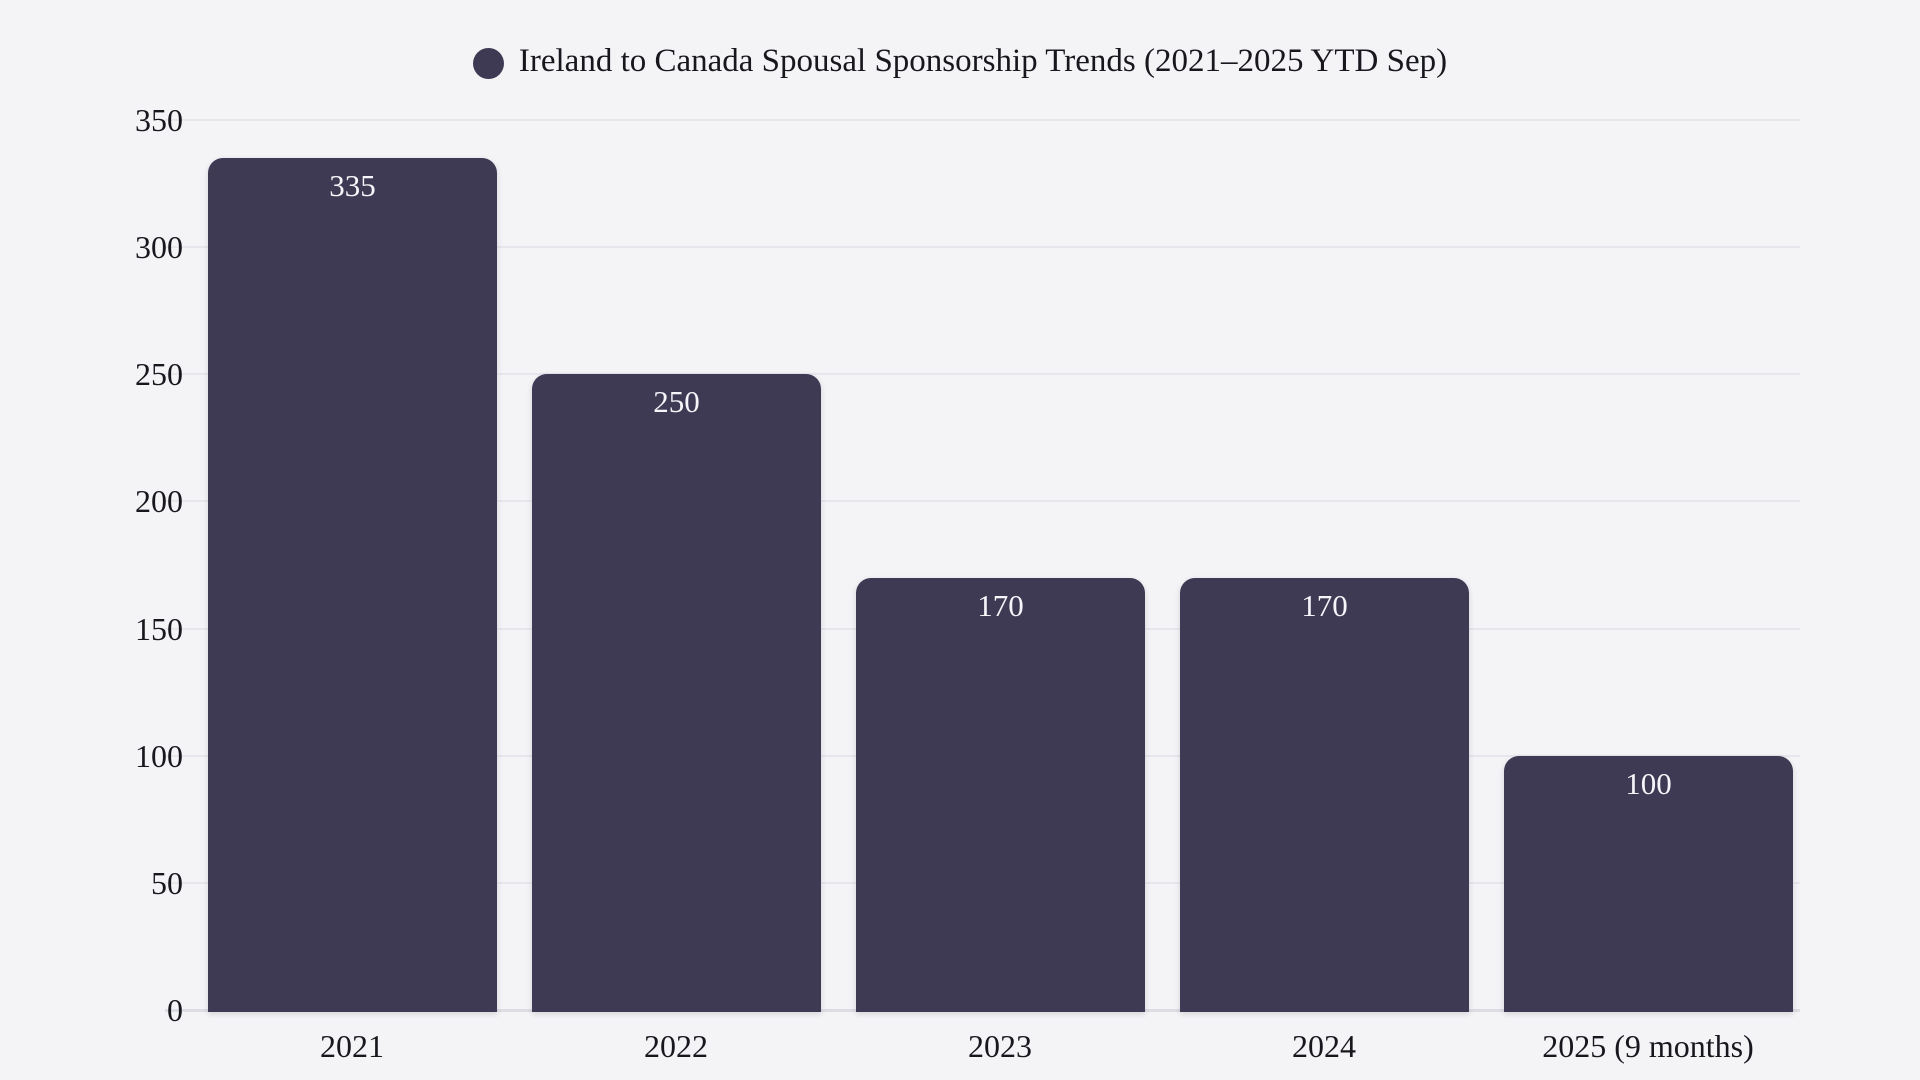 This screenshot has width=1920, height=1080. Describe the element at coordinates (676, 693) in the screenshot. I see `bar-2022: 250` at that location.